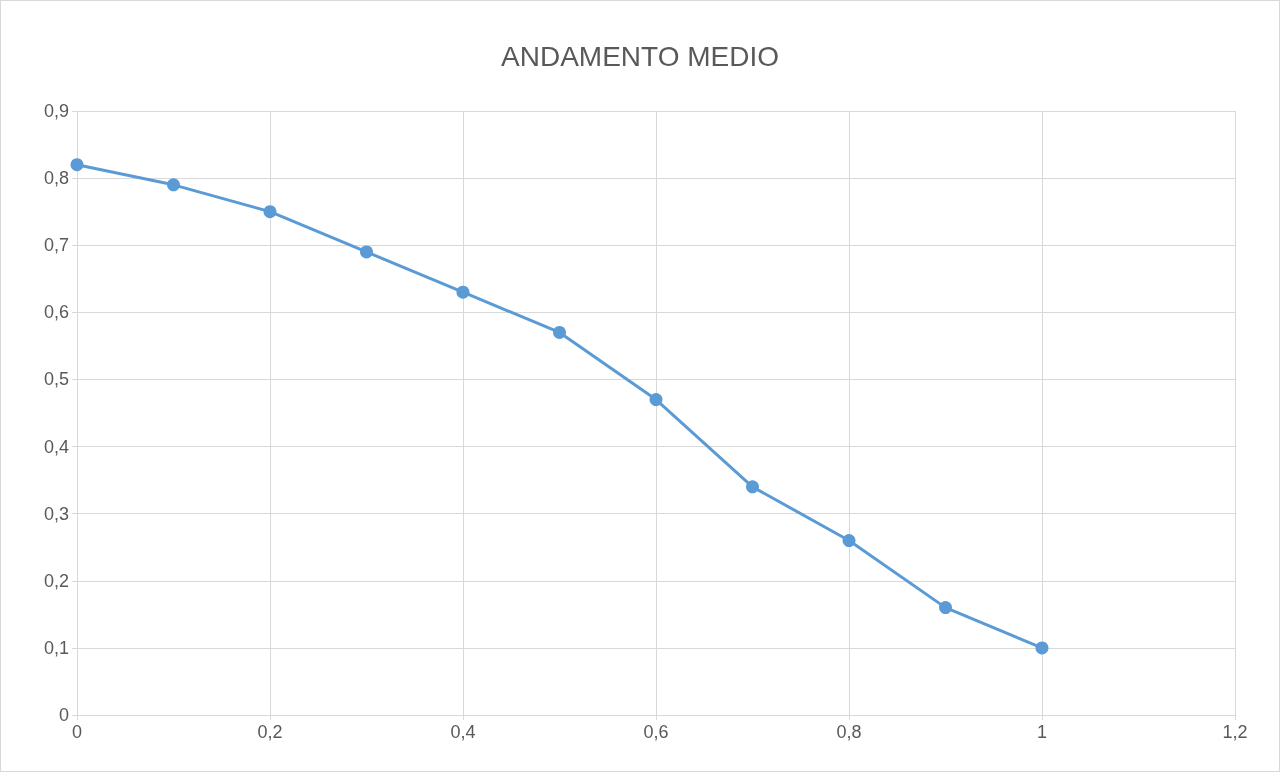 This screenshot has height=772, width=1280. What do you see at coordinates (656, 732) in the screenshot?
I see `x-tick-label: 0,6` at bounding box center [656, 732].